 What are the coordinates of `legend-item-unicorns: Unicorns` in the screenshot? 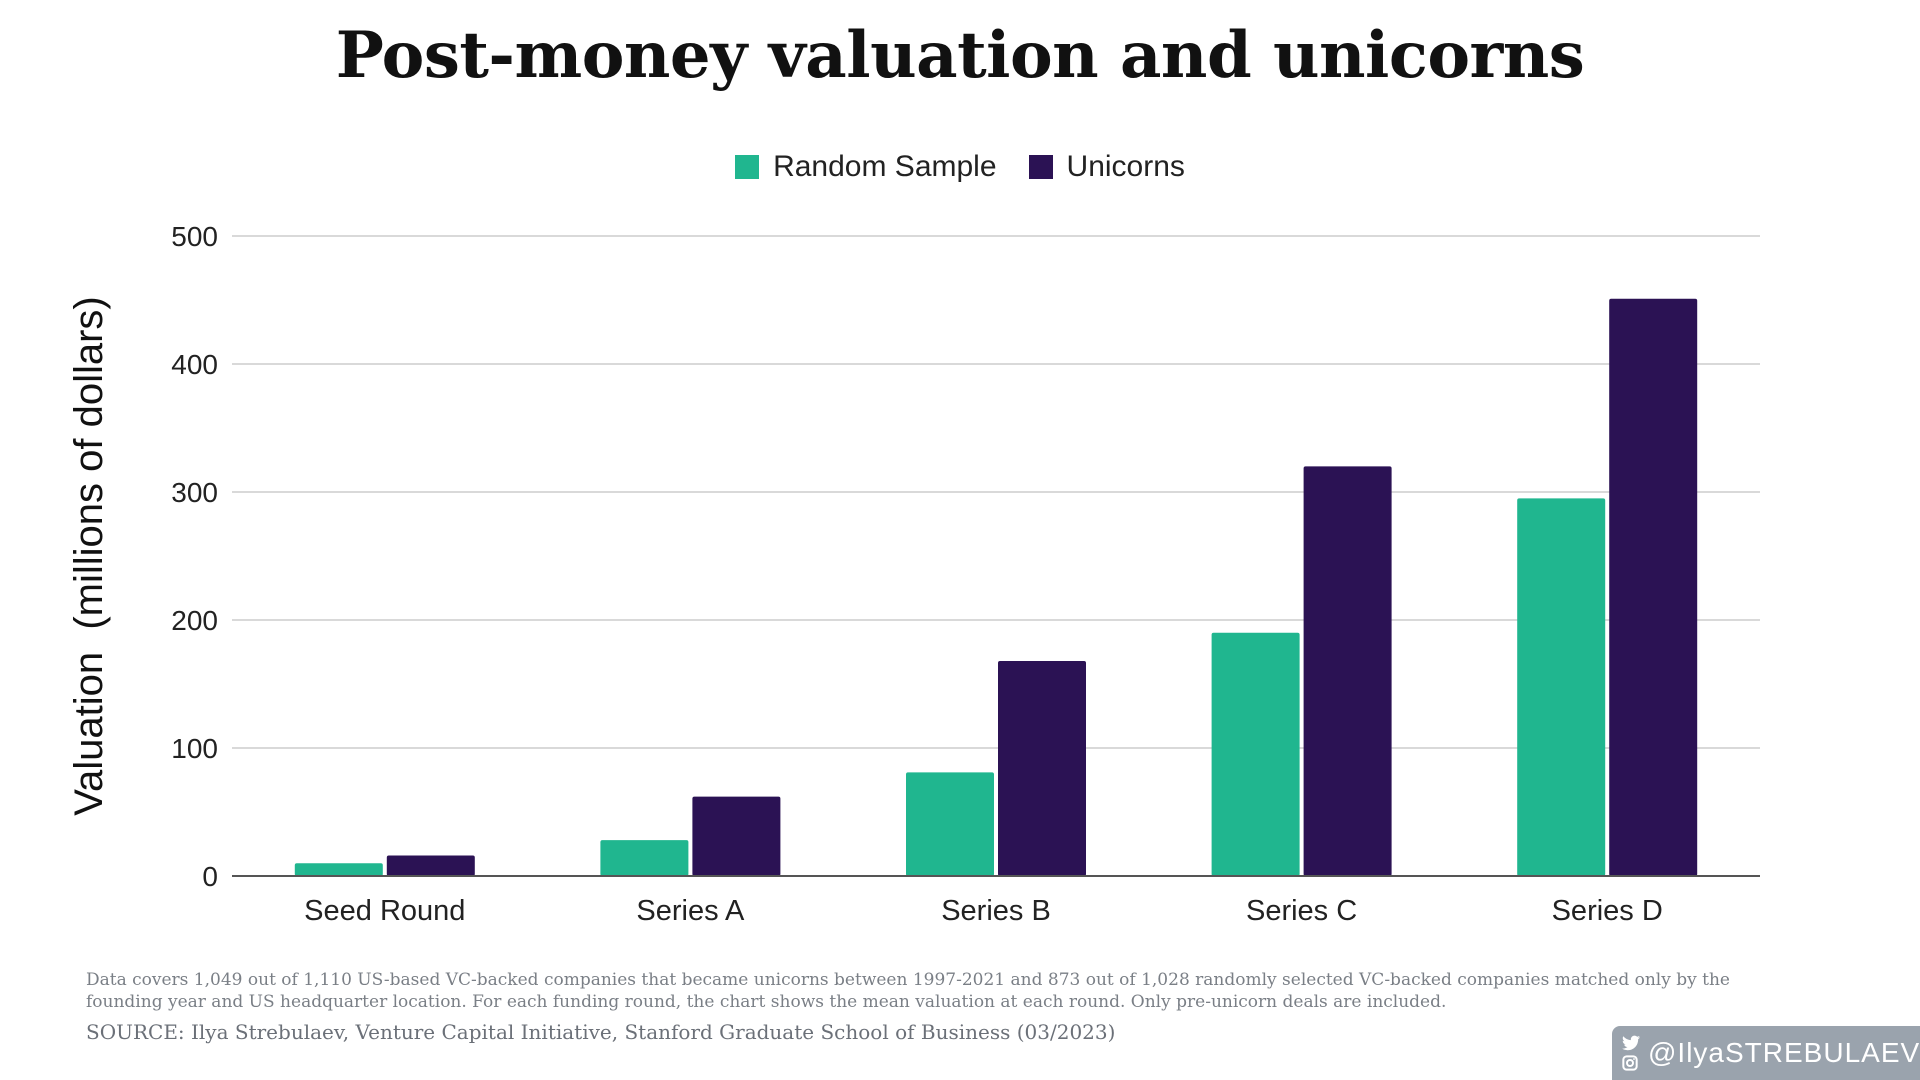 It's located at (1106, 167).